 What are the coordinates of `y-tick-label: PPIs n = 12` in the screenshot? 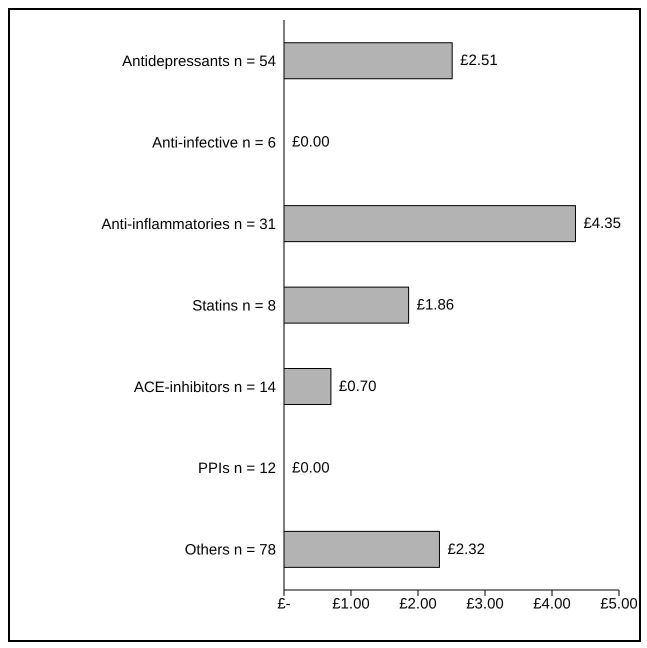 It's located at (237, 469).